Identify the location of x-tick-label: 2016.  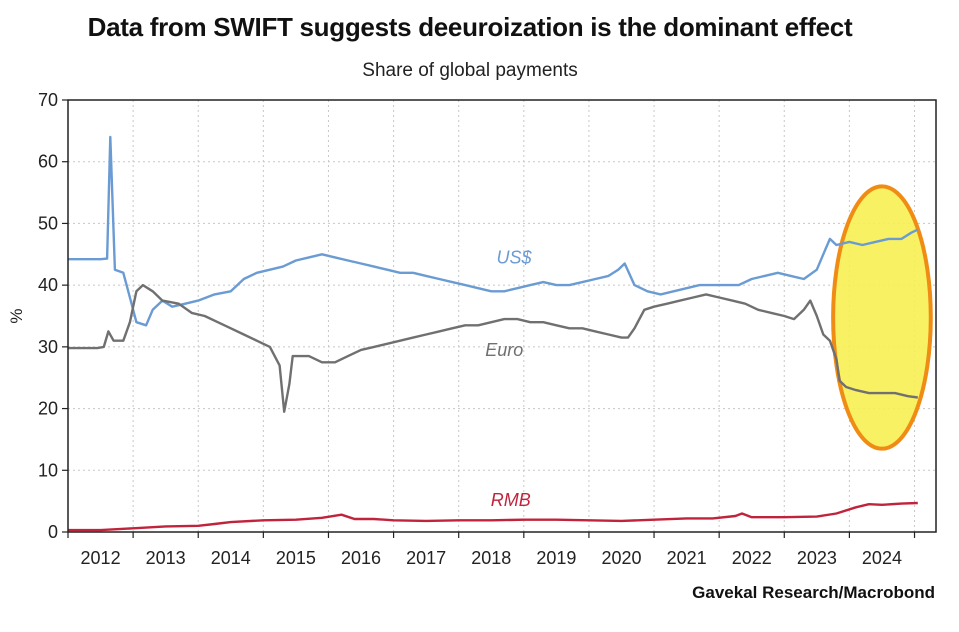
(361, 558).